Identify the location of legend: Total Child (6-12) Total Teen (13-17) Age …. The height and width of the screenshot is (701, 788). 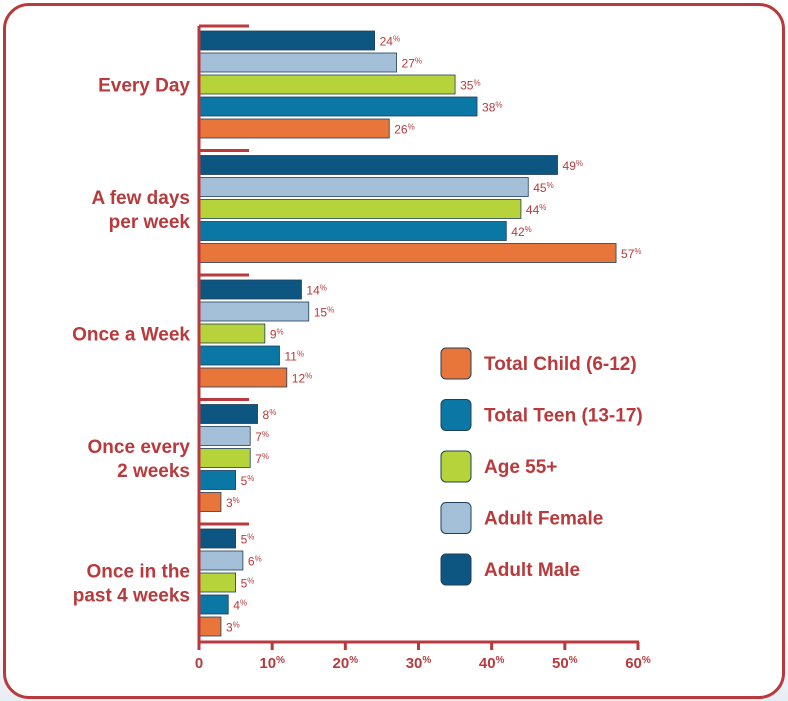
(541, 466).